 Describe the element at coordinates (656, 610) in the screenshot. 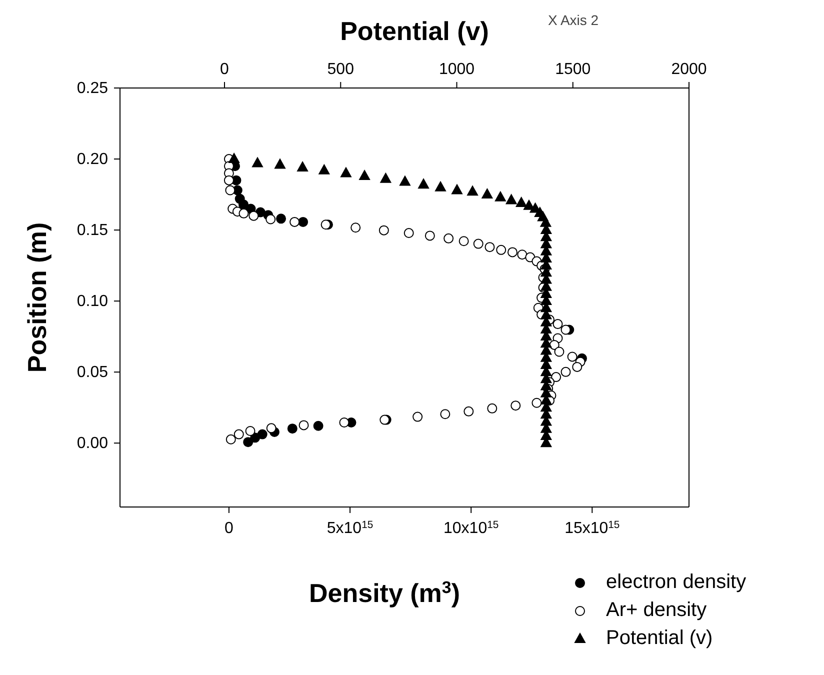

I see `legend-label: Ar+ density` at that location.